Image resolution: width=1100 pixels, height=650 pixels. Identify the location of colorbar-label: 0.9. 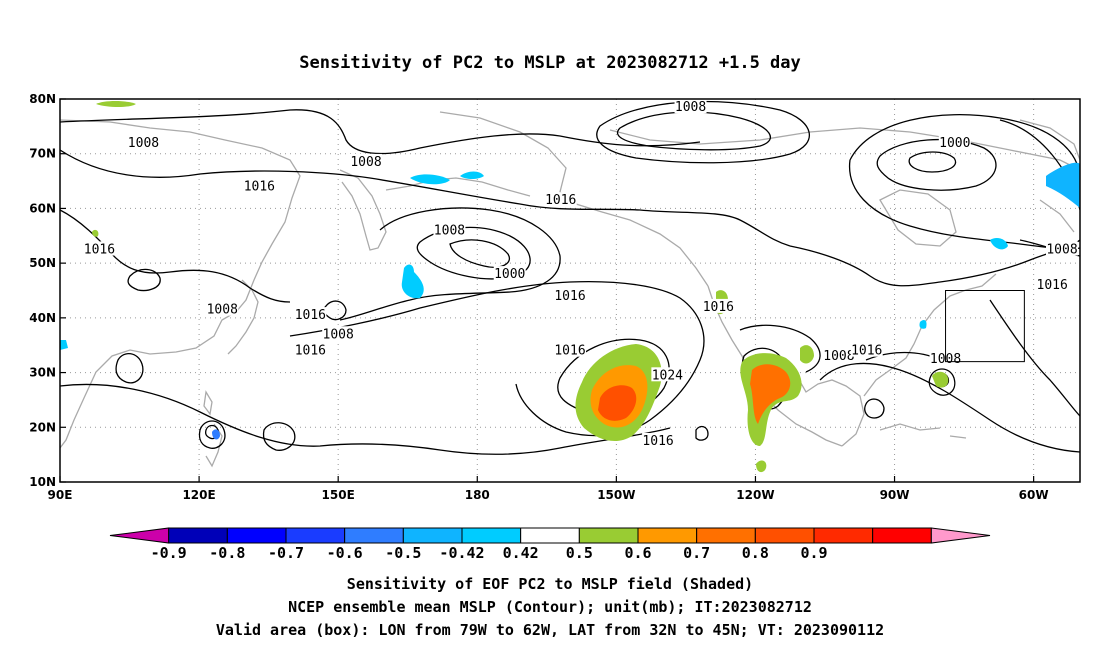
(813, 553).